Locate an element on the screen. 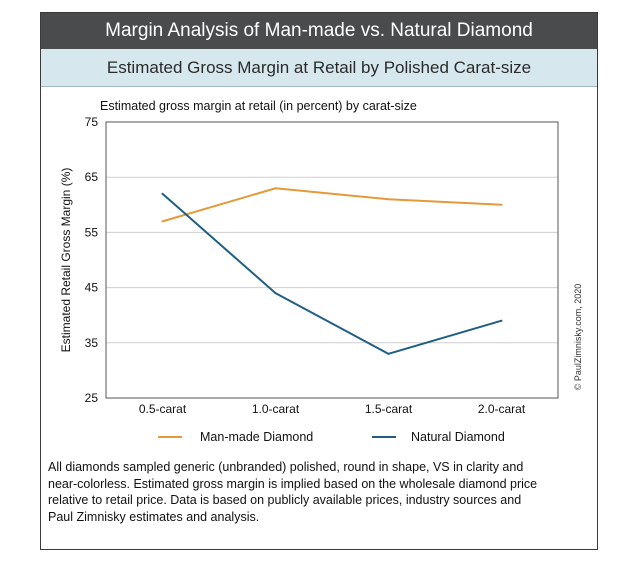  y-tick-label: 65 is located at coordinates (92, 177).